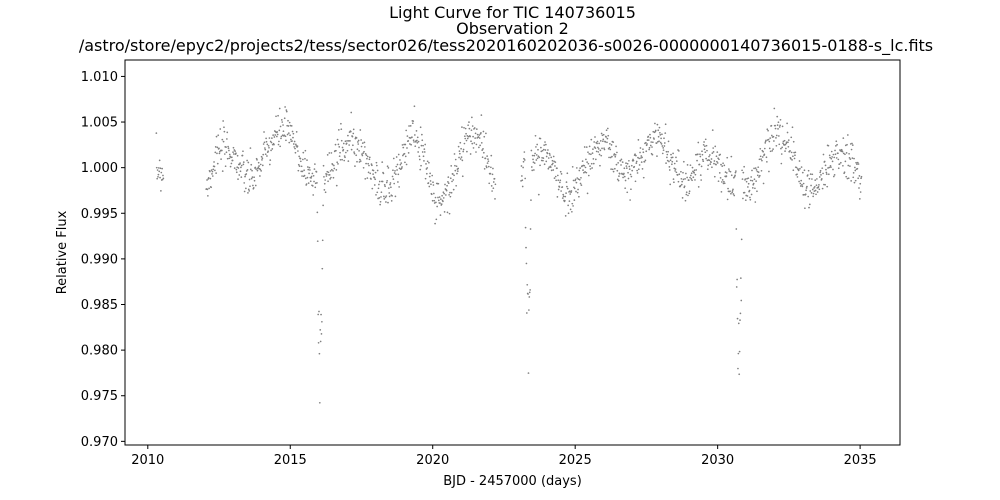 The image size is (1000, 500). I want to click on y-axis-label: Relative Flux, so click(62, 252).